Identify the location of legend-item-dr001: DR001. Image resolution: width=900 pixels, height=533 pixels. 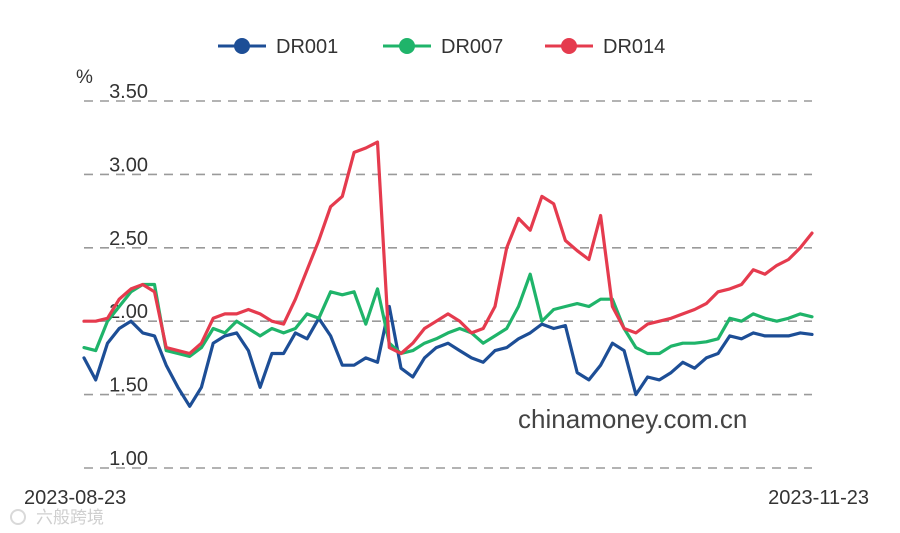
(278, 47).